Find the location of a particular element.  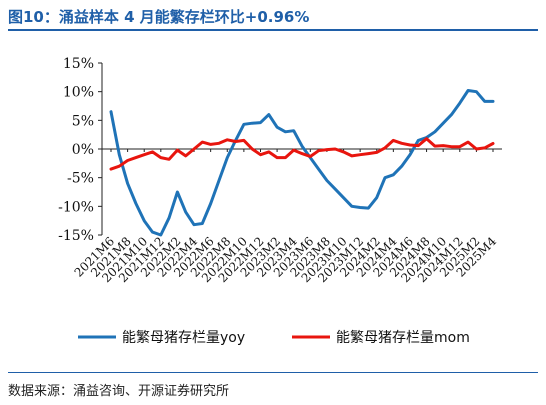

y-tick-label: 15% is located at coordinates (78, 64).